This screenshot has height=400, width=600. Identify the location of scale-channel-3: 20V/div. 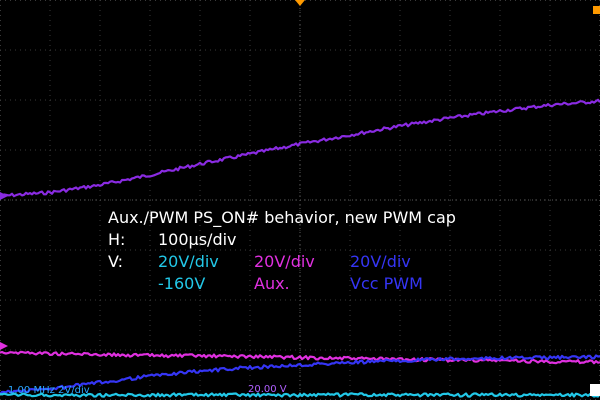
(380, 261).